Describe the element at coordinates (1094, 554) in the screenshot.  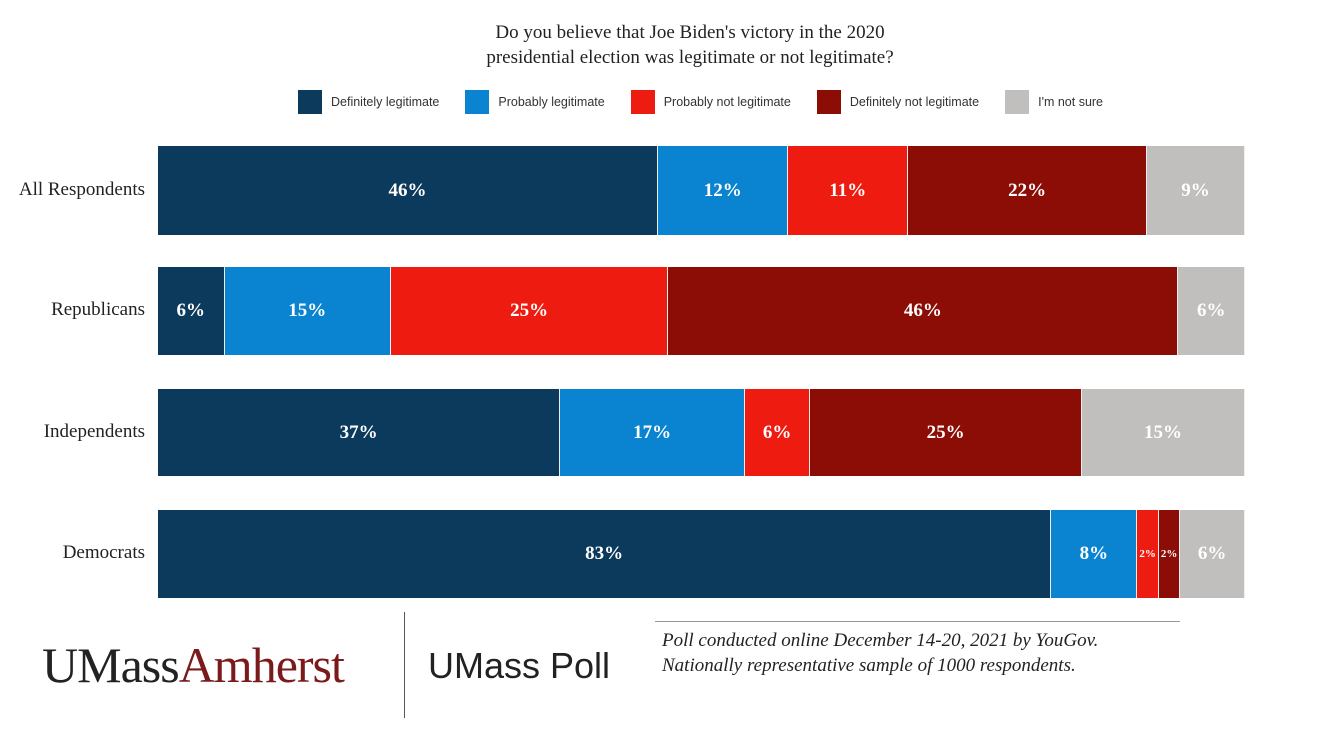
I see `bar-segment: 8%` at that location.